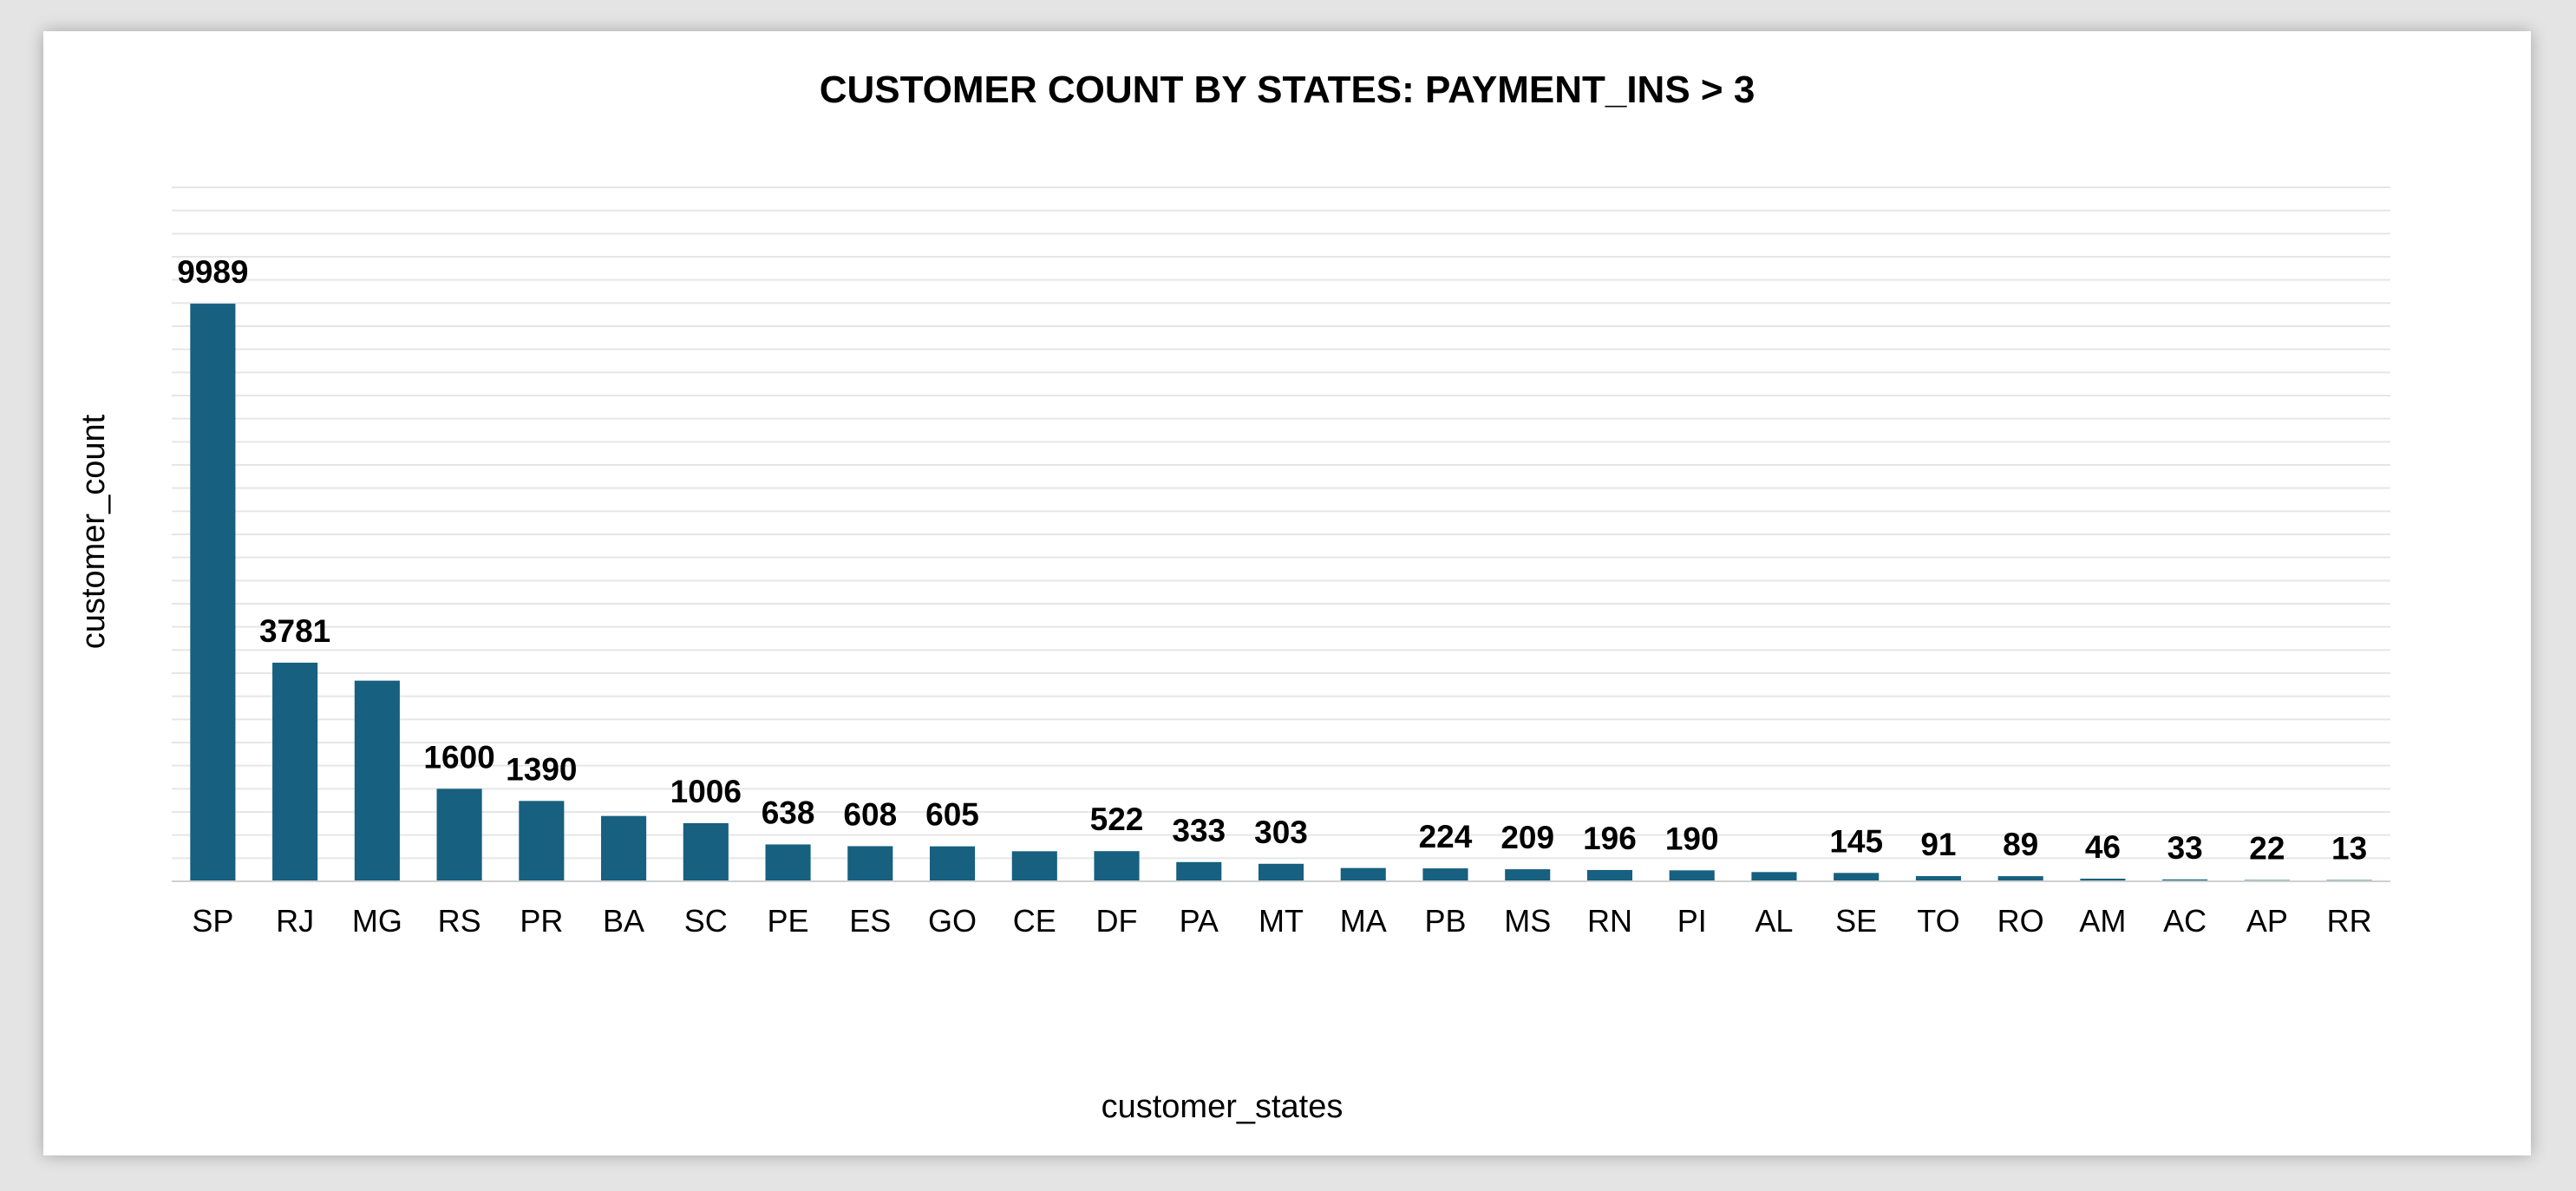 The height and width of the screenshot is (1191, 2576). I want to click on bar-pb, so click(1445, 874).